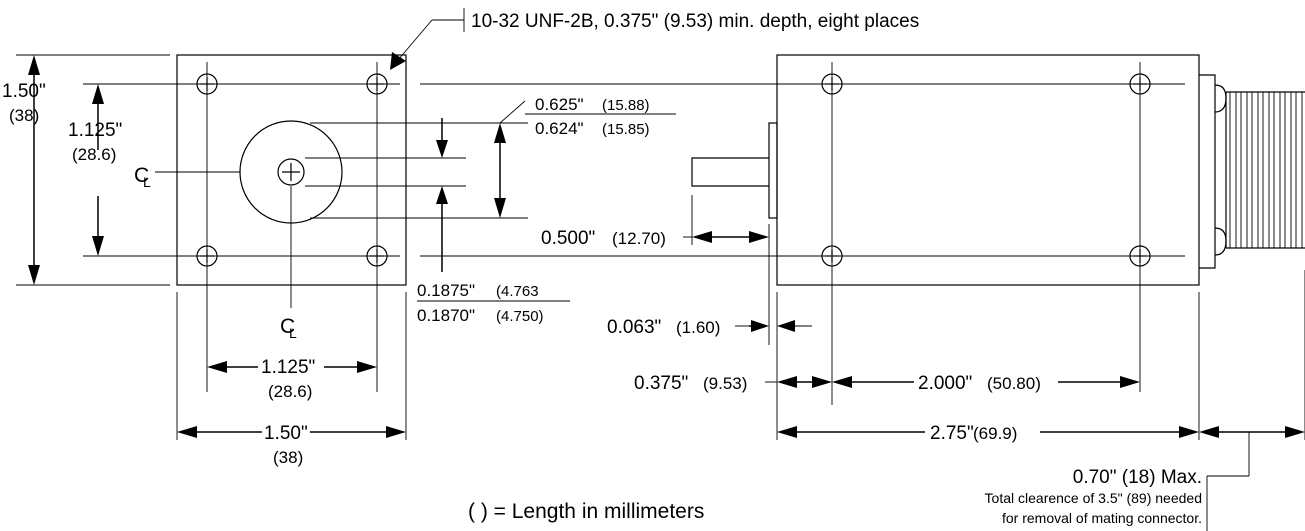 The width and height of the screenshot is (1305, 531). Describe the element at coordinates (952, 433) in the screenshot. I see `svg-text: 2.75"` at that location.